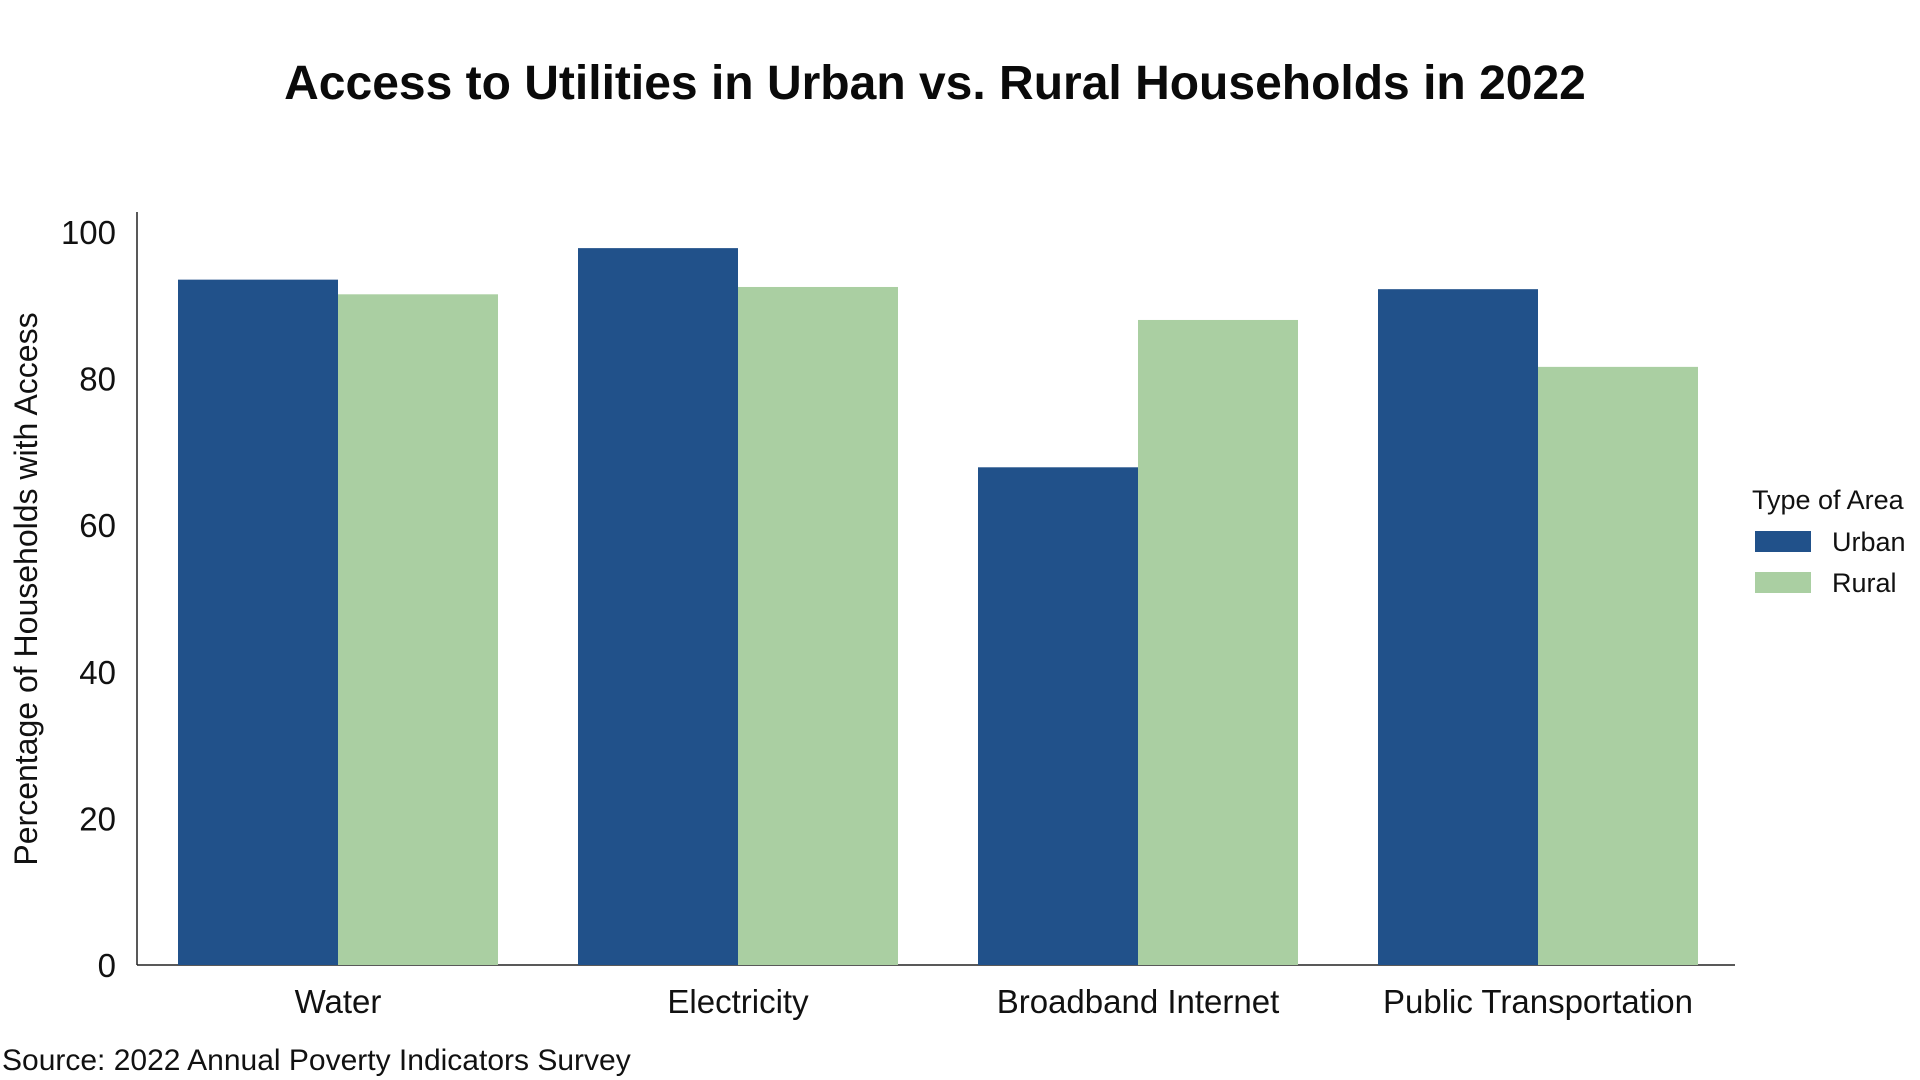 The height and width of the screenshot is (1080, 1920). I want to click on x-tick-label: Water, so click(338, 1001).